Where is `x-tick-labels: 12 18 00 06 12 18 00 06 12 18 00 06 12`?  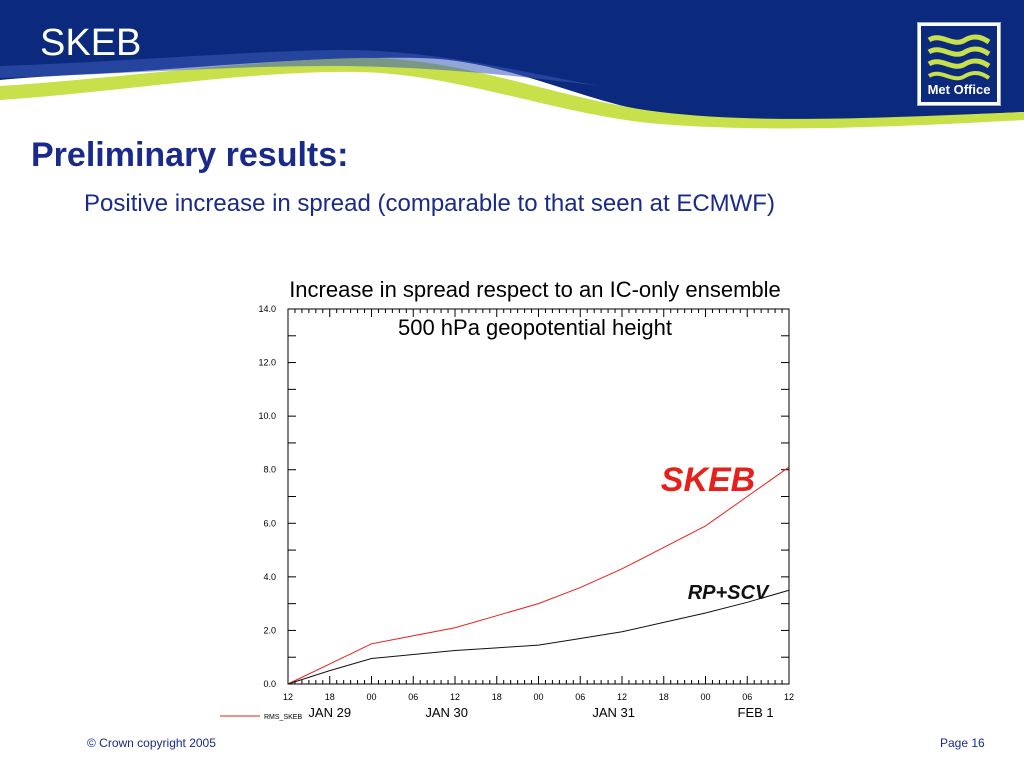
x-tick-labels: 12 18 00 06 12 18 00 06 12 18 00 06 12 is located at coordinates (538, 697).